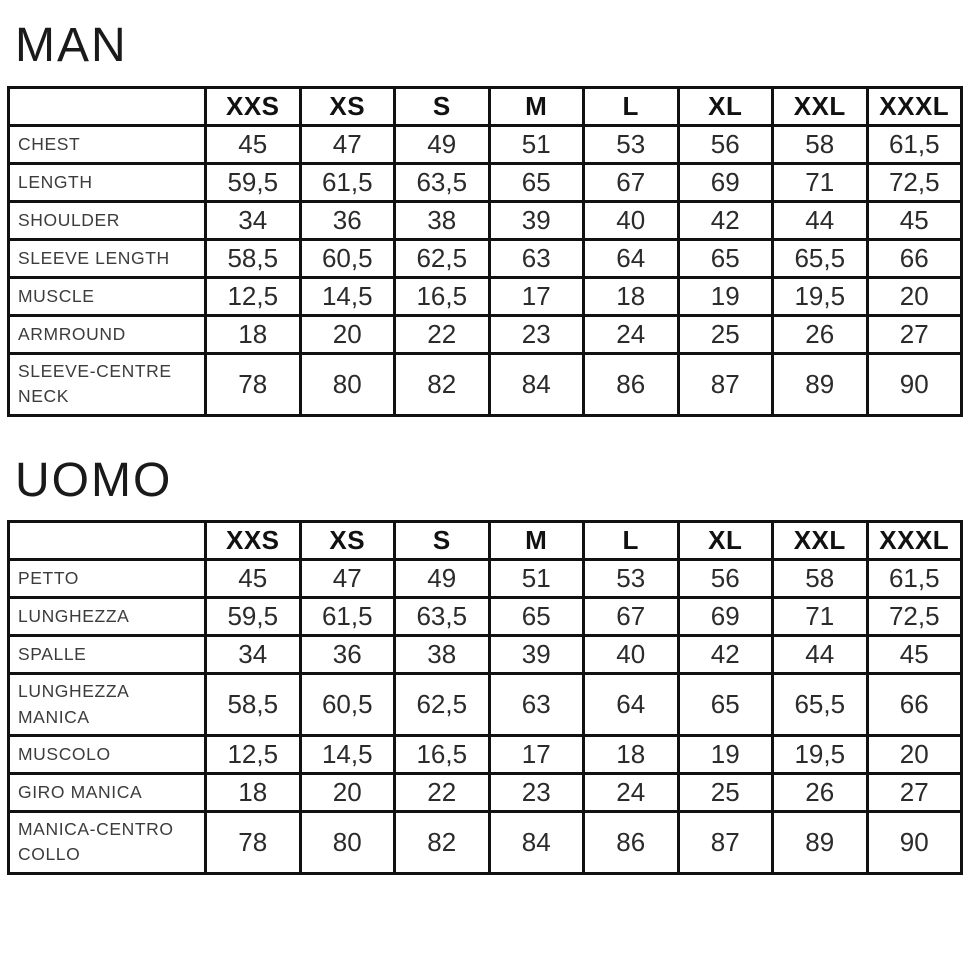  What do you see at coordinates (725, 842) in the screenshot?
I see `measurement-value: 87` at bounding box center [725, 842].